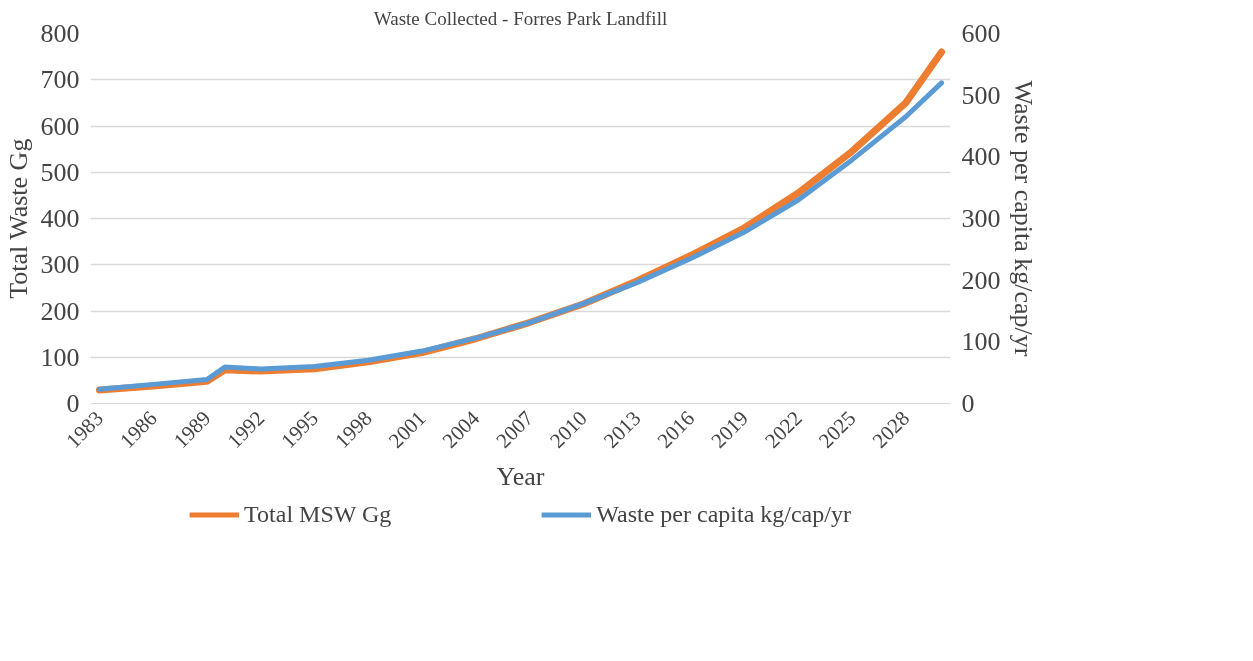  What do you see at coordinates (60, 311) in the screenshot?
I see `y-tick-label: 200` at bounding box center [60, 311].